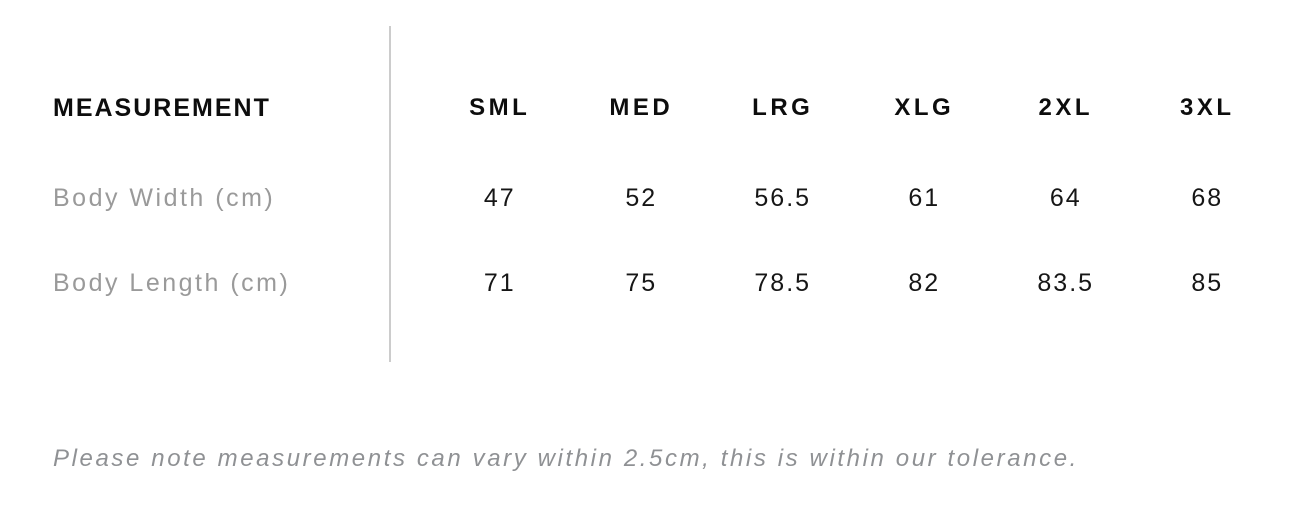  Describe the element at coordinates (1065, 107) in the screenshot. I see `size-column-header-2xl: 2XL` at that location.